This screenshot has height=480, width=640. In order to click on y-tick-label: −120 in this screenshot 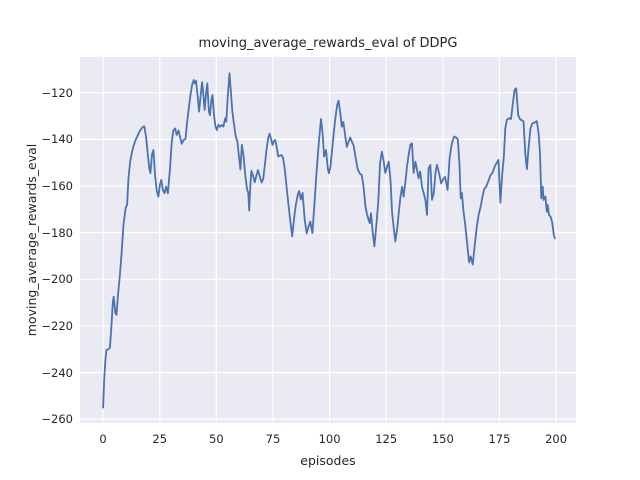, I will do `click(57, 92)`.